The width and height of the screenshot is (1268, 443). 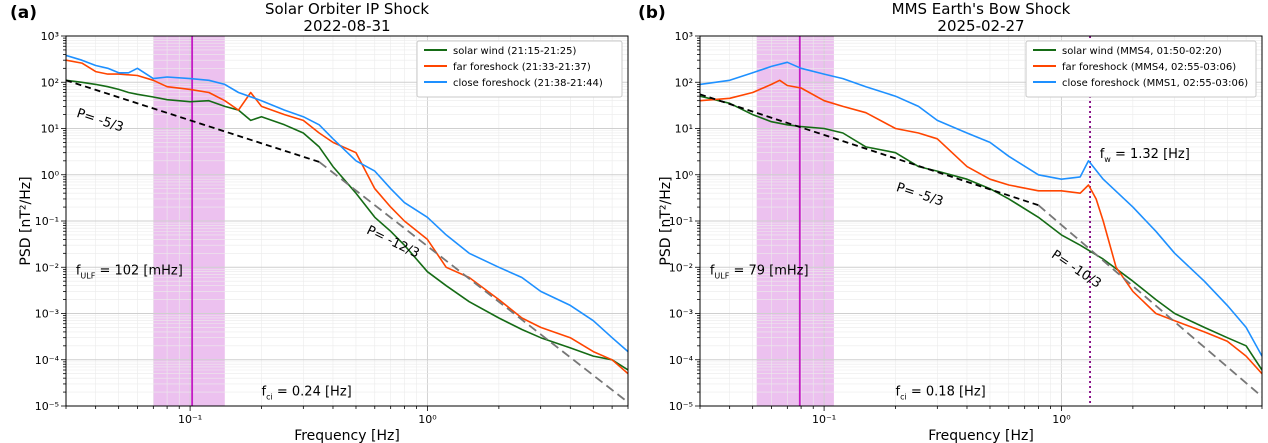 What do you see at coordinates (981, 9) in the screenshot?
I see `chart-title: MMS Earth's Bow Shock` at bounding box center [981, 9].